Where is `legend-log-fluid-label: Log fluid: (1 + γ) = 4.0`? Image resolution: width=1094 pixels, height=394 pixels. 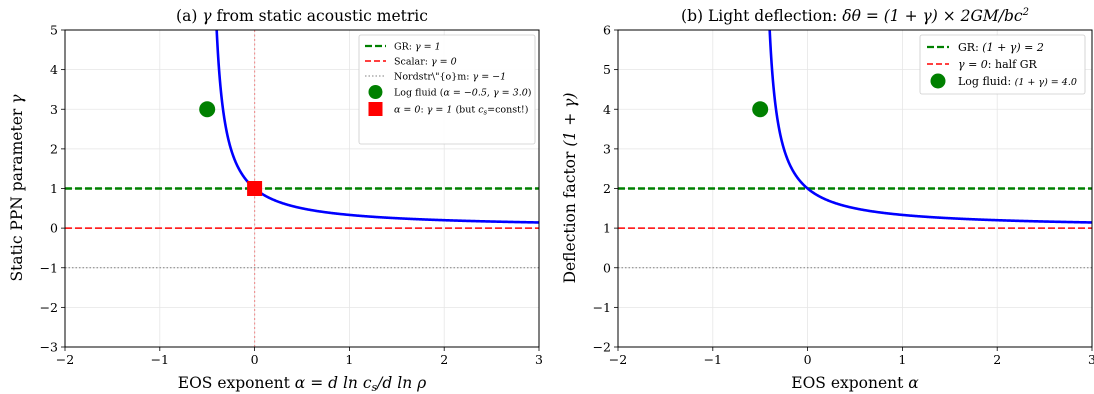 legend-log-fluid-label: Log fluid: (1 + γ) = 4.0 is located at coordinates (1017, 81).